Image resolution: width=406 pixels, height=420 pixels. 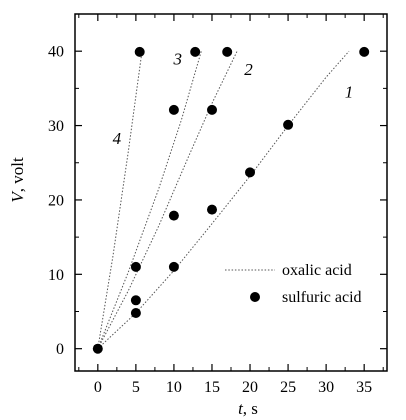 I want to click on y-tick-label: 30, so click(x=56, y=126).